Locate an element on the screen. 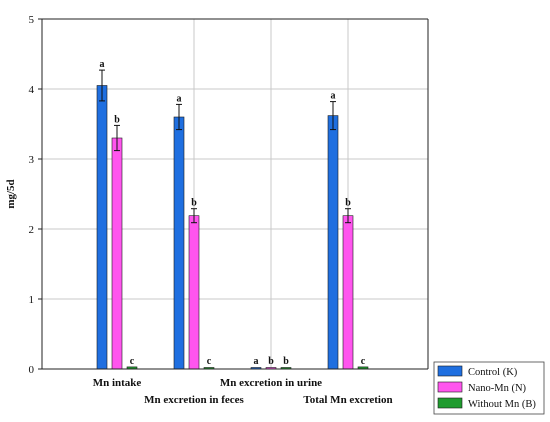 The width and height of the screenshot is (550, 422). legend-label: Without Mn (B) is located at coordinates (502, 404).